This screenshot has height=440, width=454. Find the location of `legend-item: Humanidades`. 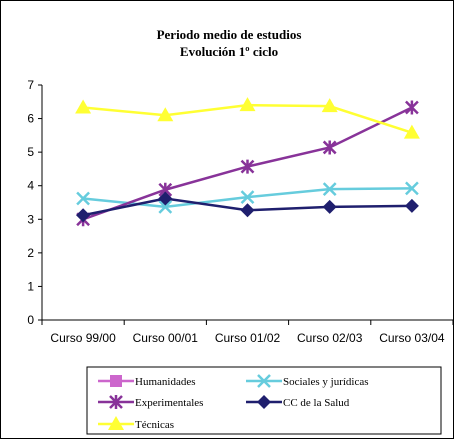

legend-item: Humanidades is located at coordinates (146, 381).